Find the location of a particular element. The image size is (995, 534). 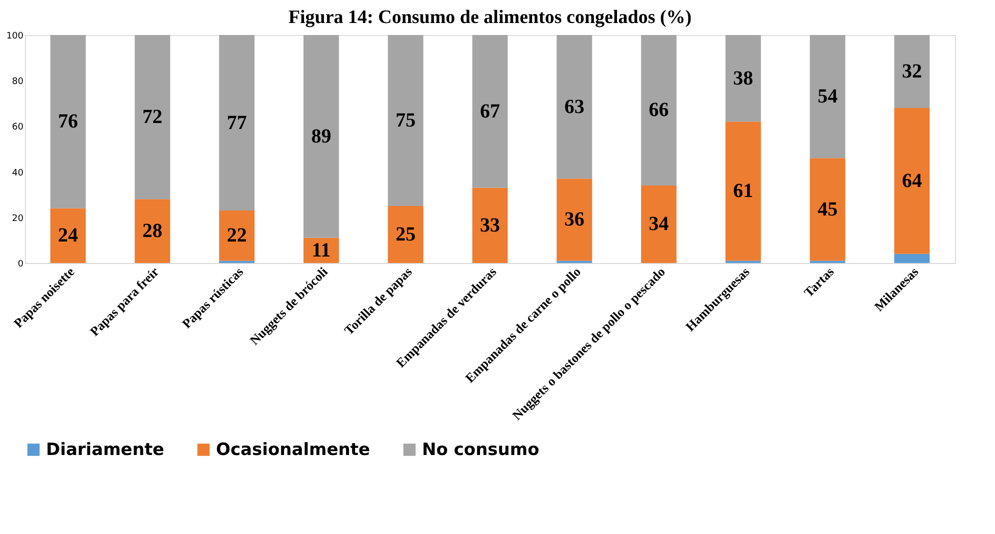

data-label: 61 is located at coordinates (743, 191).